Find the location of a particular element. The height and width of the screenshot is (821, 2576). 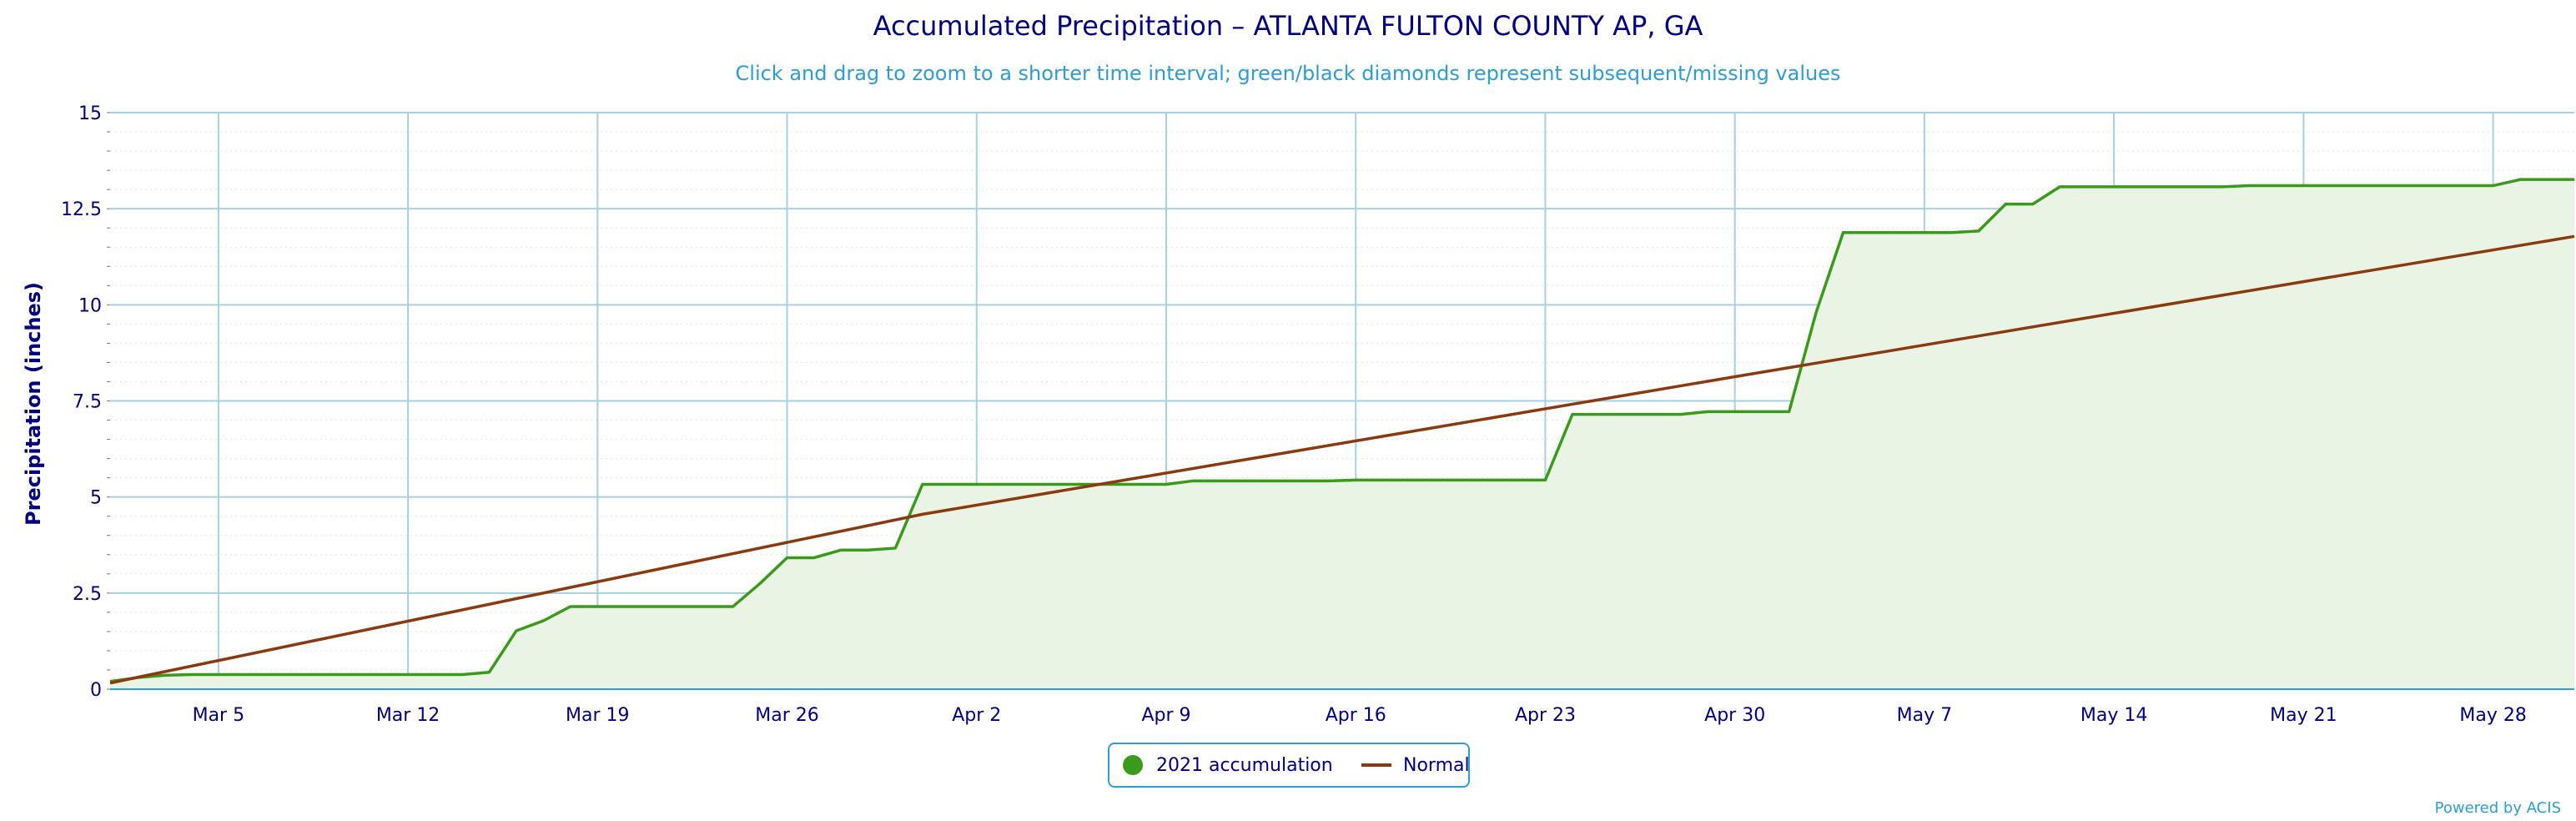

x-tick-label: May 7 is located at coordinates (1924, 716).